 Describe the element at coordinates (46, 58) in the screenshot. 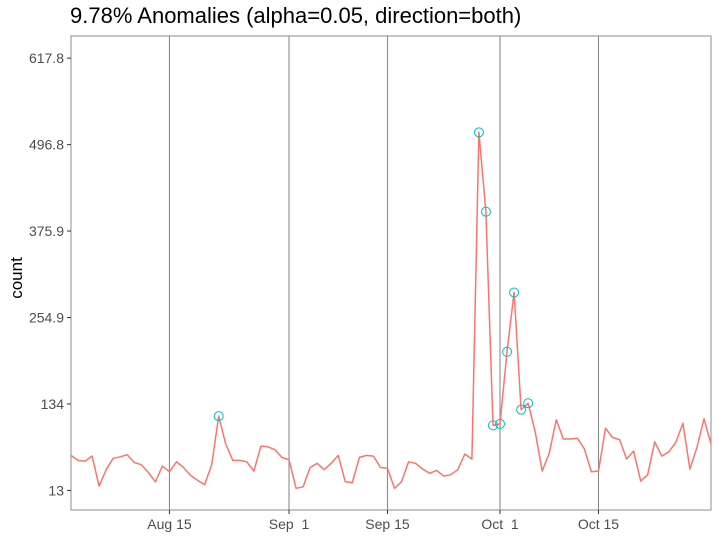

I see `y-tick-label: 617.8` at that location.